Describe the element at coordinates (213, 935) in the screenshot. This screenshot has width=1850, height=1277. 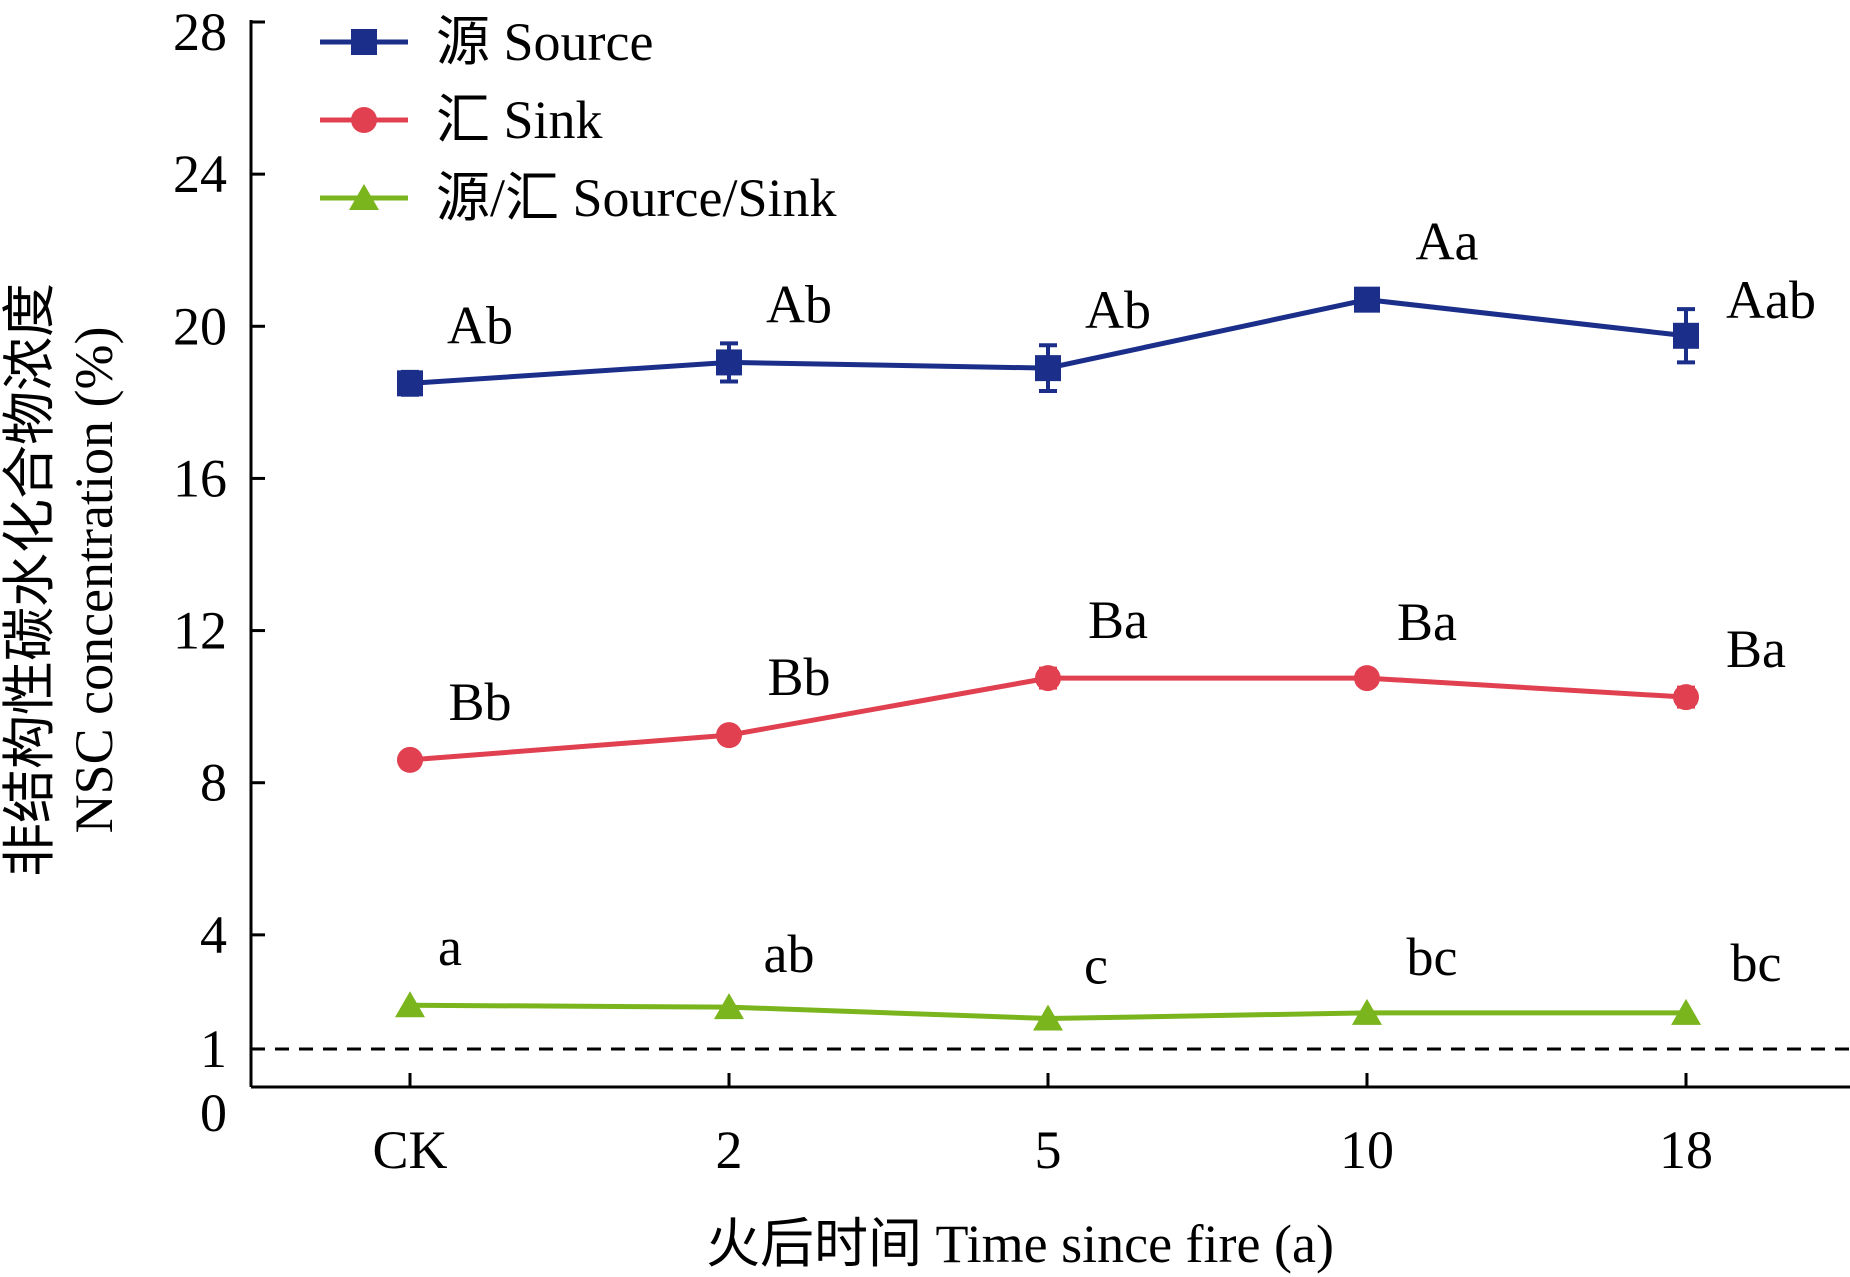
I see `y-tick-label: 4` at that location.